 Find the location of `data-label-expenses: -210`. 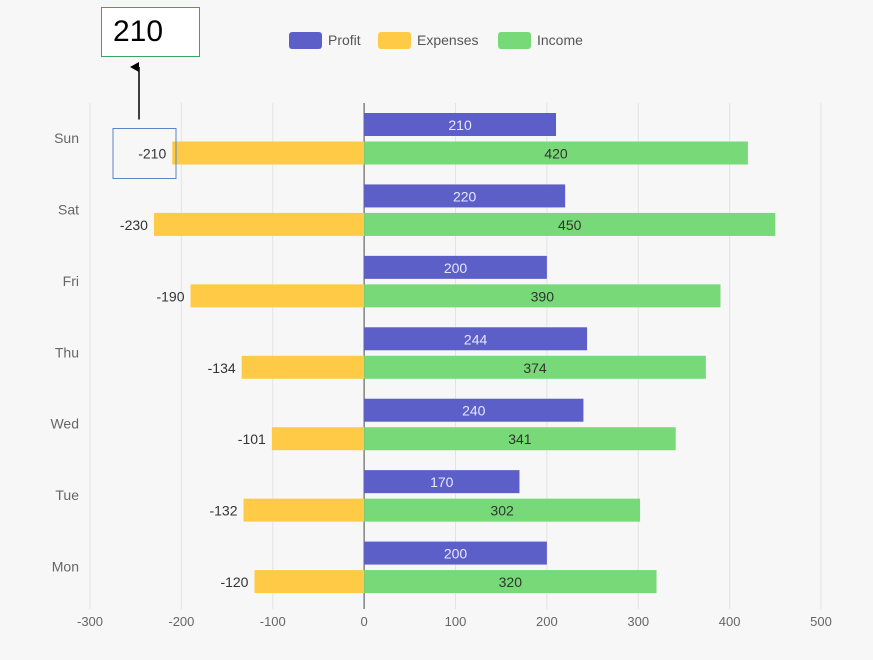

data-label-expenses: -210 is located at coordinates (152, 154).